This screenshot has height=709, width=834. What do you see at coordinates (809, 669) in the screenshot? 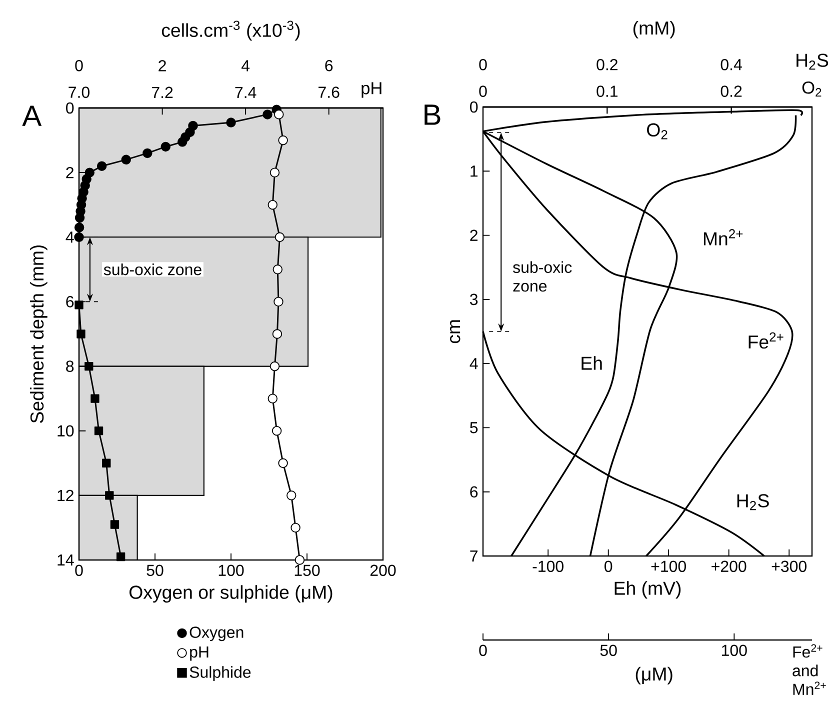
I see `text: Fe$^{2+}$ and Mn$^{2+}$` at bounding box center [809, 669].